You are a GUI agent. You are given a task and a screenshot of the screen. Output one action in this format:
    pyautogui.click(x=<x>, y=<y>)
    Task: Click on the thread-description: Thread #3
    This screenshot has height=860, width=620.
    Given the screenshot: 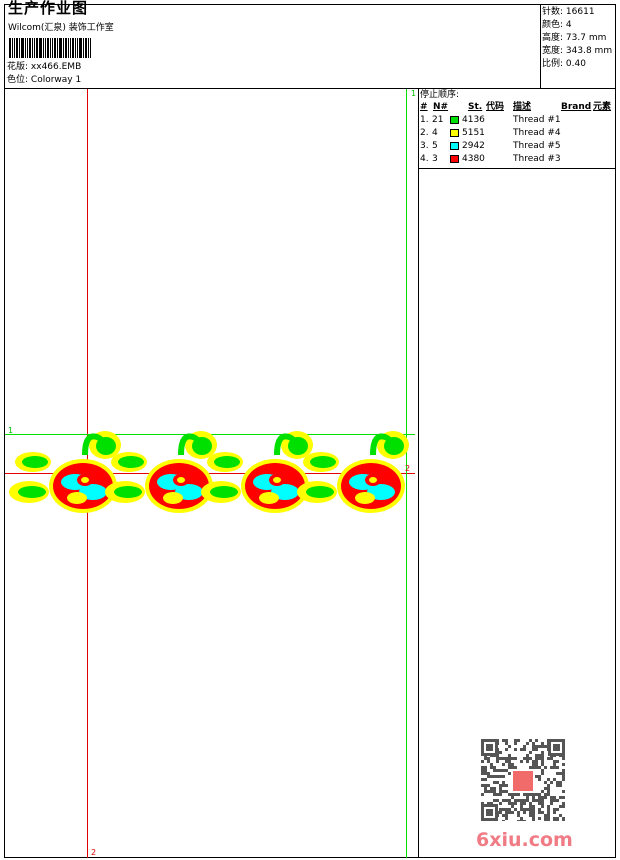 What is the action you would take?
    pyautogui.click(x=537, y=159)
    